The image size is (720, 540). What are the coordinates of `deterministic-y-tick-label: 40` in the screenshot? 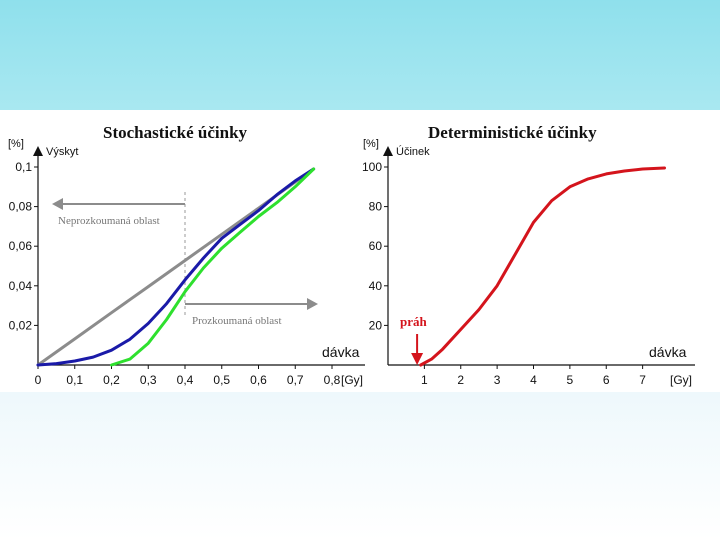 It's located at (376, 286).